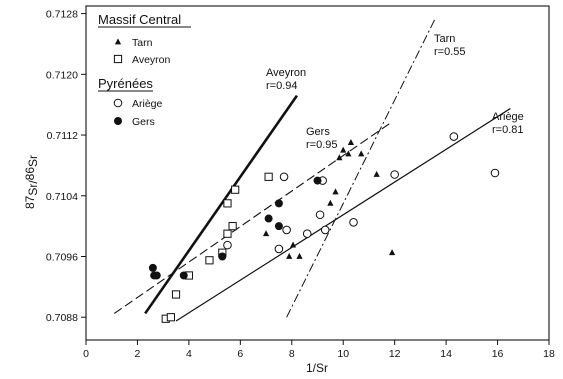 The width and height of the screenshot is (563, 379). I want to click on legend-item-label: Tarn, so click(142, 43).